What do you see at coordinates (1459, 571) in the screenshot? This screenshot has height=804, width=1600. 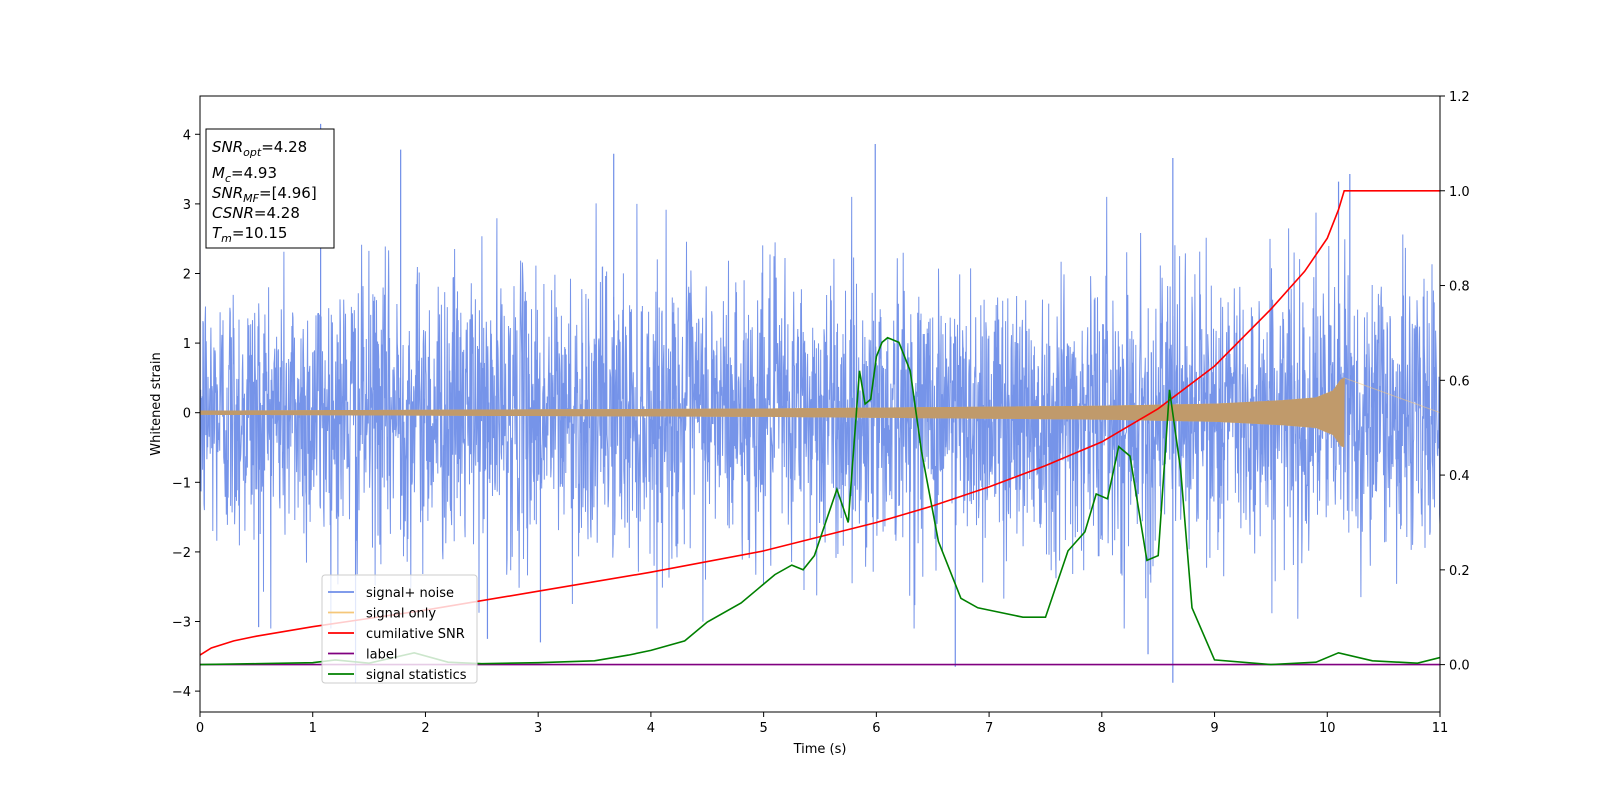 I see `y-right-tick-label: 0.2` at bounding box center [1459, 571].